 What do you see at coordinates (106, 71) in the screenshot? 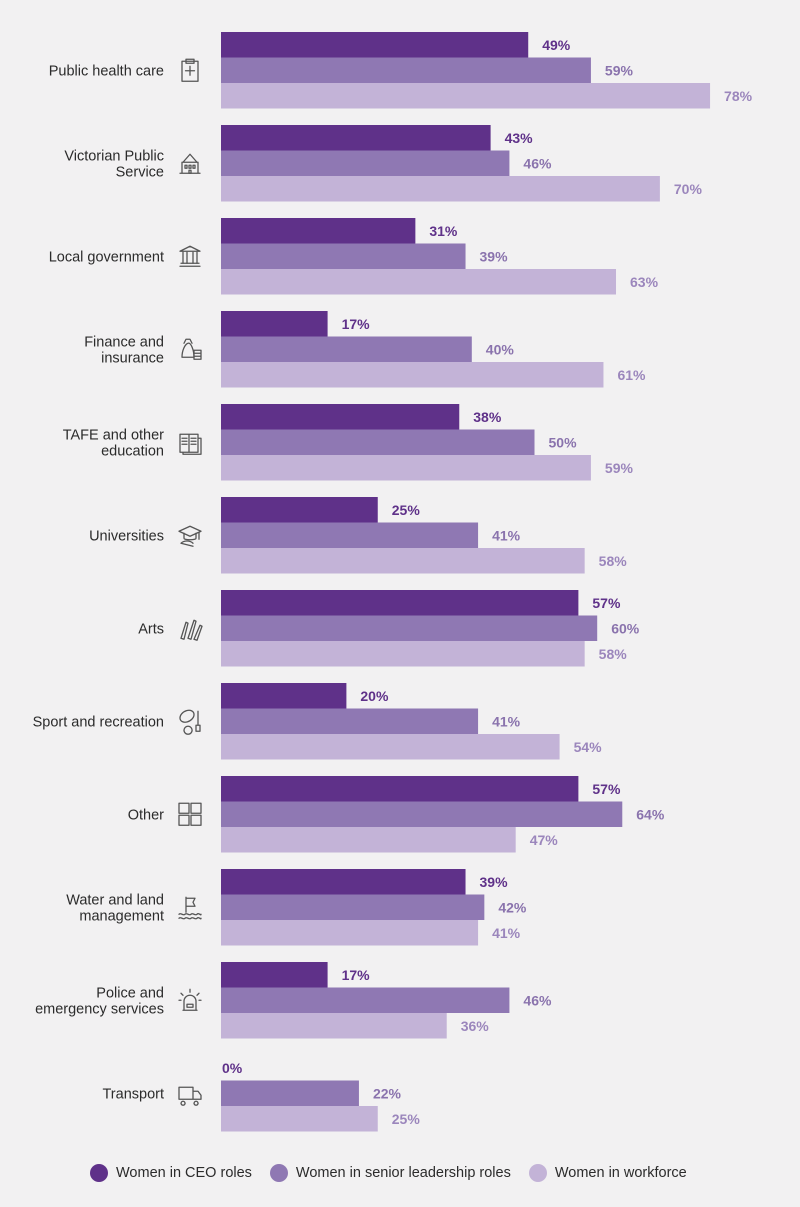
I see `category-label: Public health care` at bounding box center [106, 71].